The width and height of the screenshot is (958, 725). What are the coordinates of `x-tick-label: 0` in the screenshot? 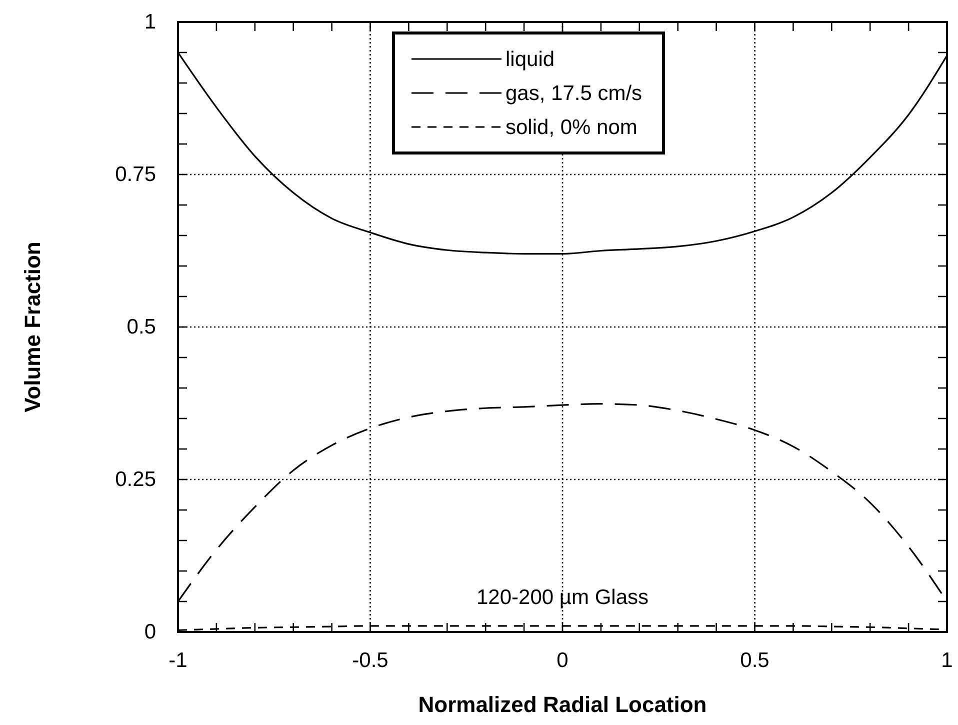 It's located at (562, 660).